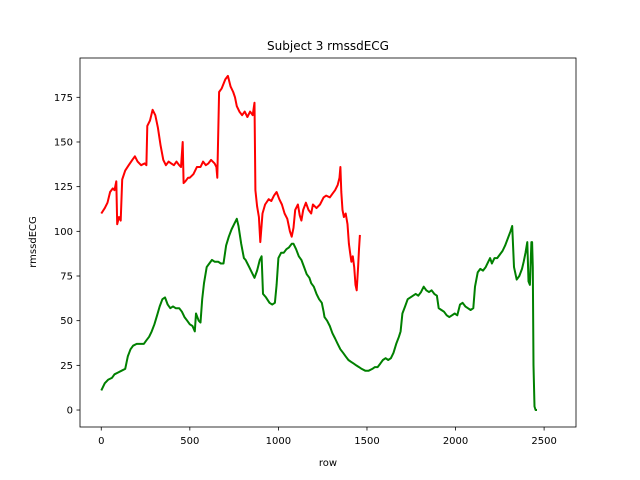 This screenshot has width=640, height=480. What do you see at coordinates (63, 187) in the screenshot?
I see `y-tick-label: 125` at bounding box center [63, 187].